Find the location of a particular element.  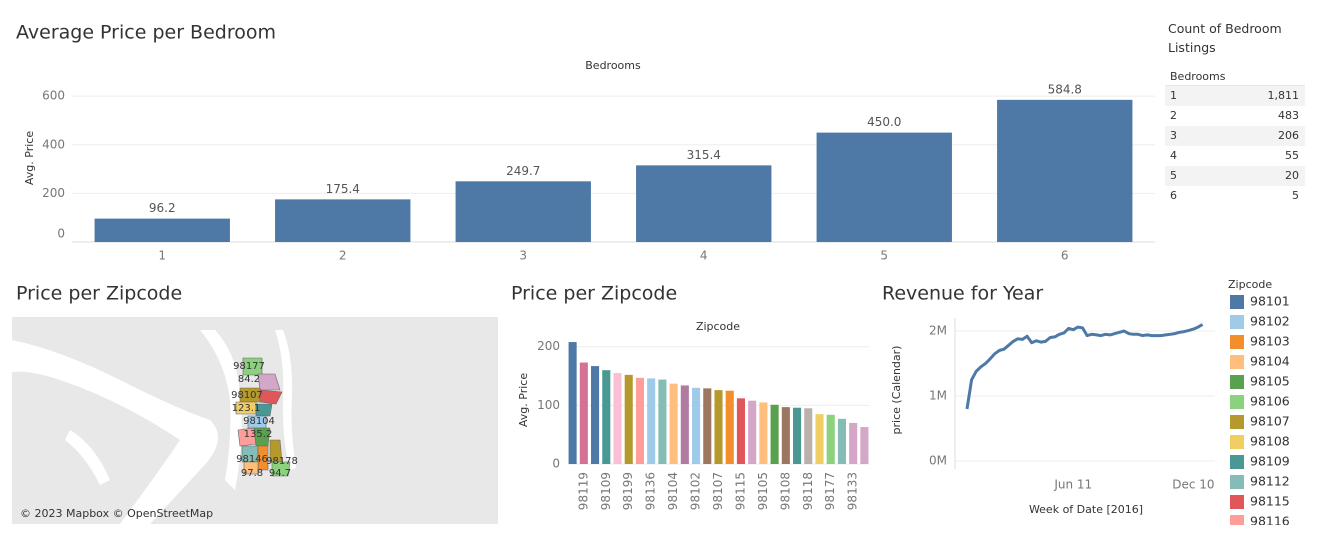

legend-label: 98103 is located at coordinates (1270, 341).